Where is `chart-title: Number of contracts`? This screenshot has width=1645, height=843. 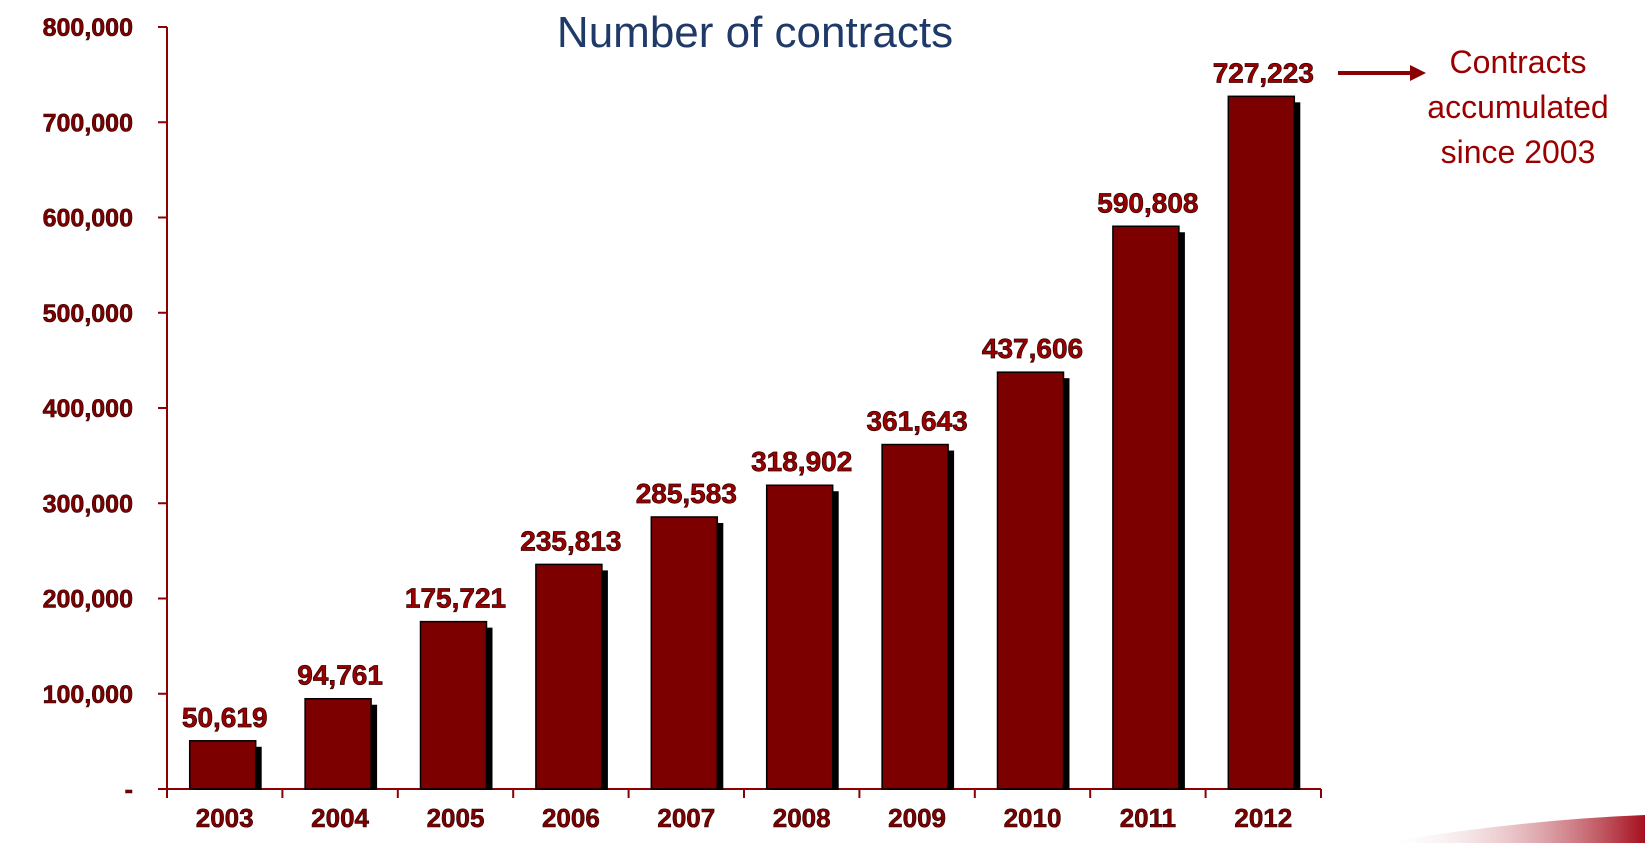 chart-title: Number of contracts is located at coordinates (755, 32).